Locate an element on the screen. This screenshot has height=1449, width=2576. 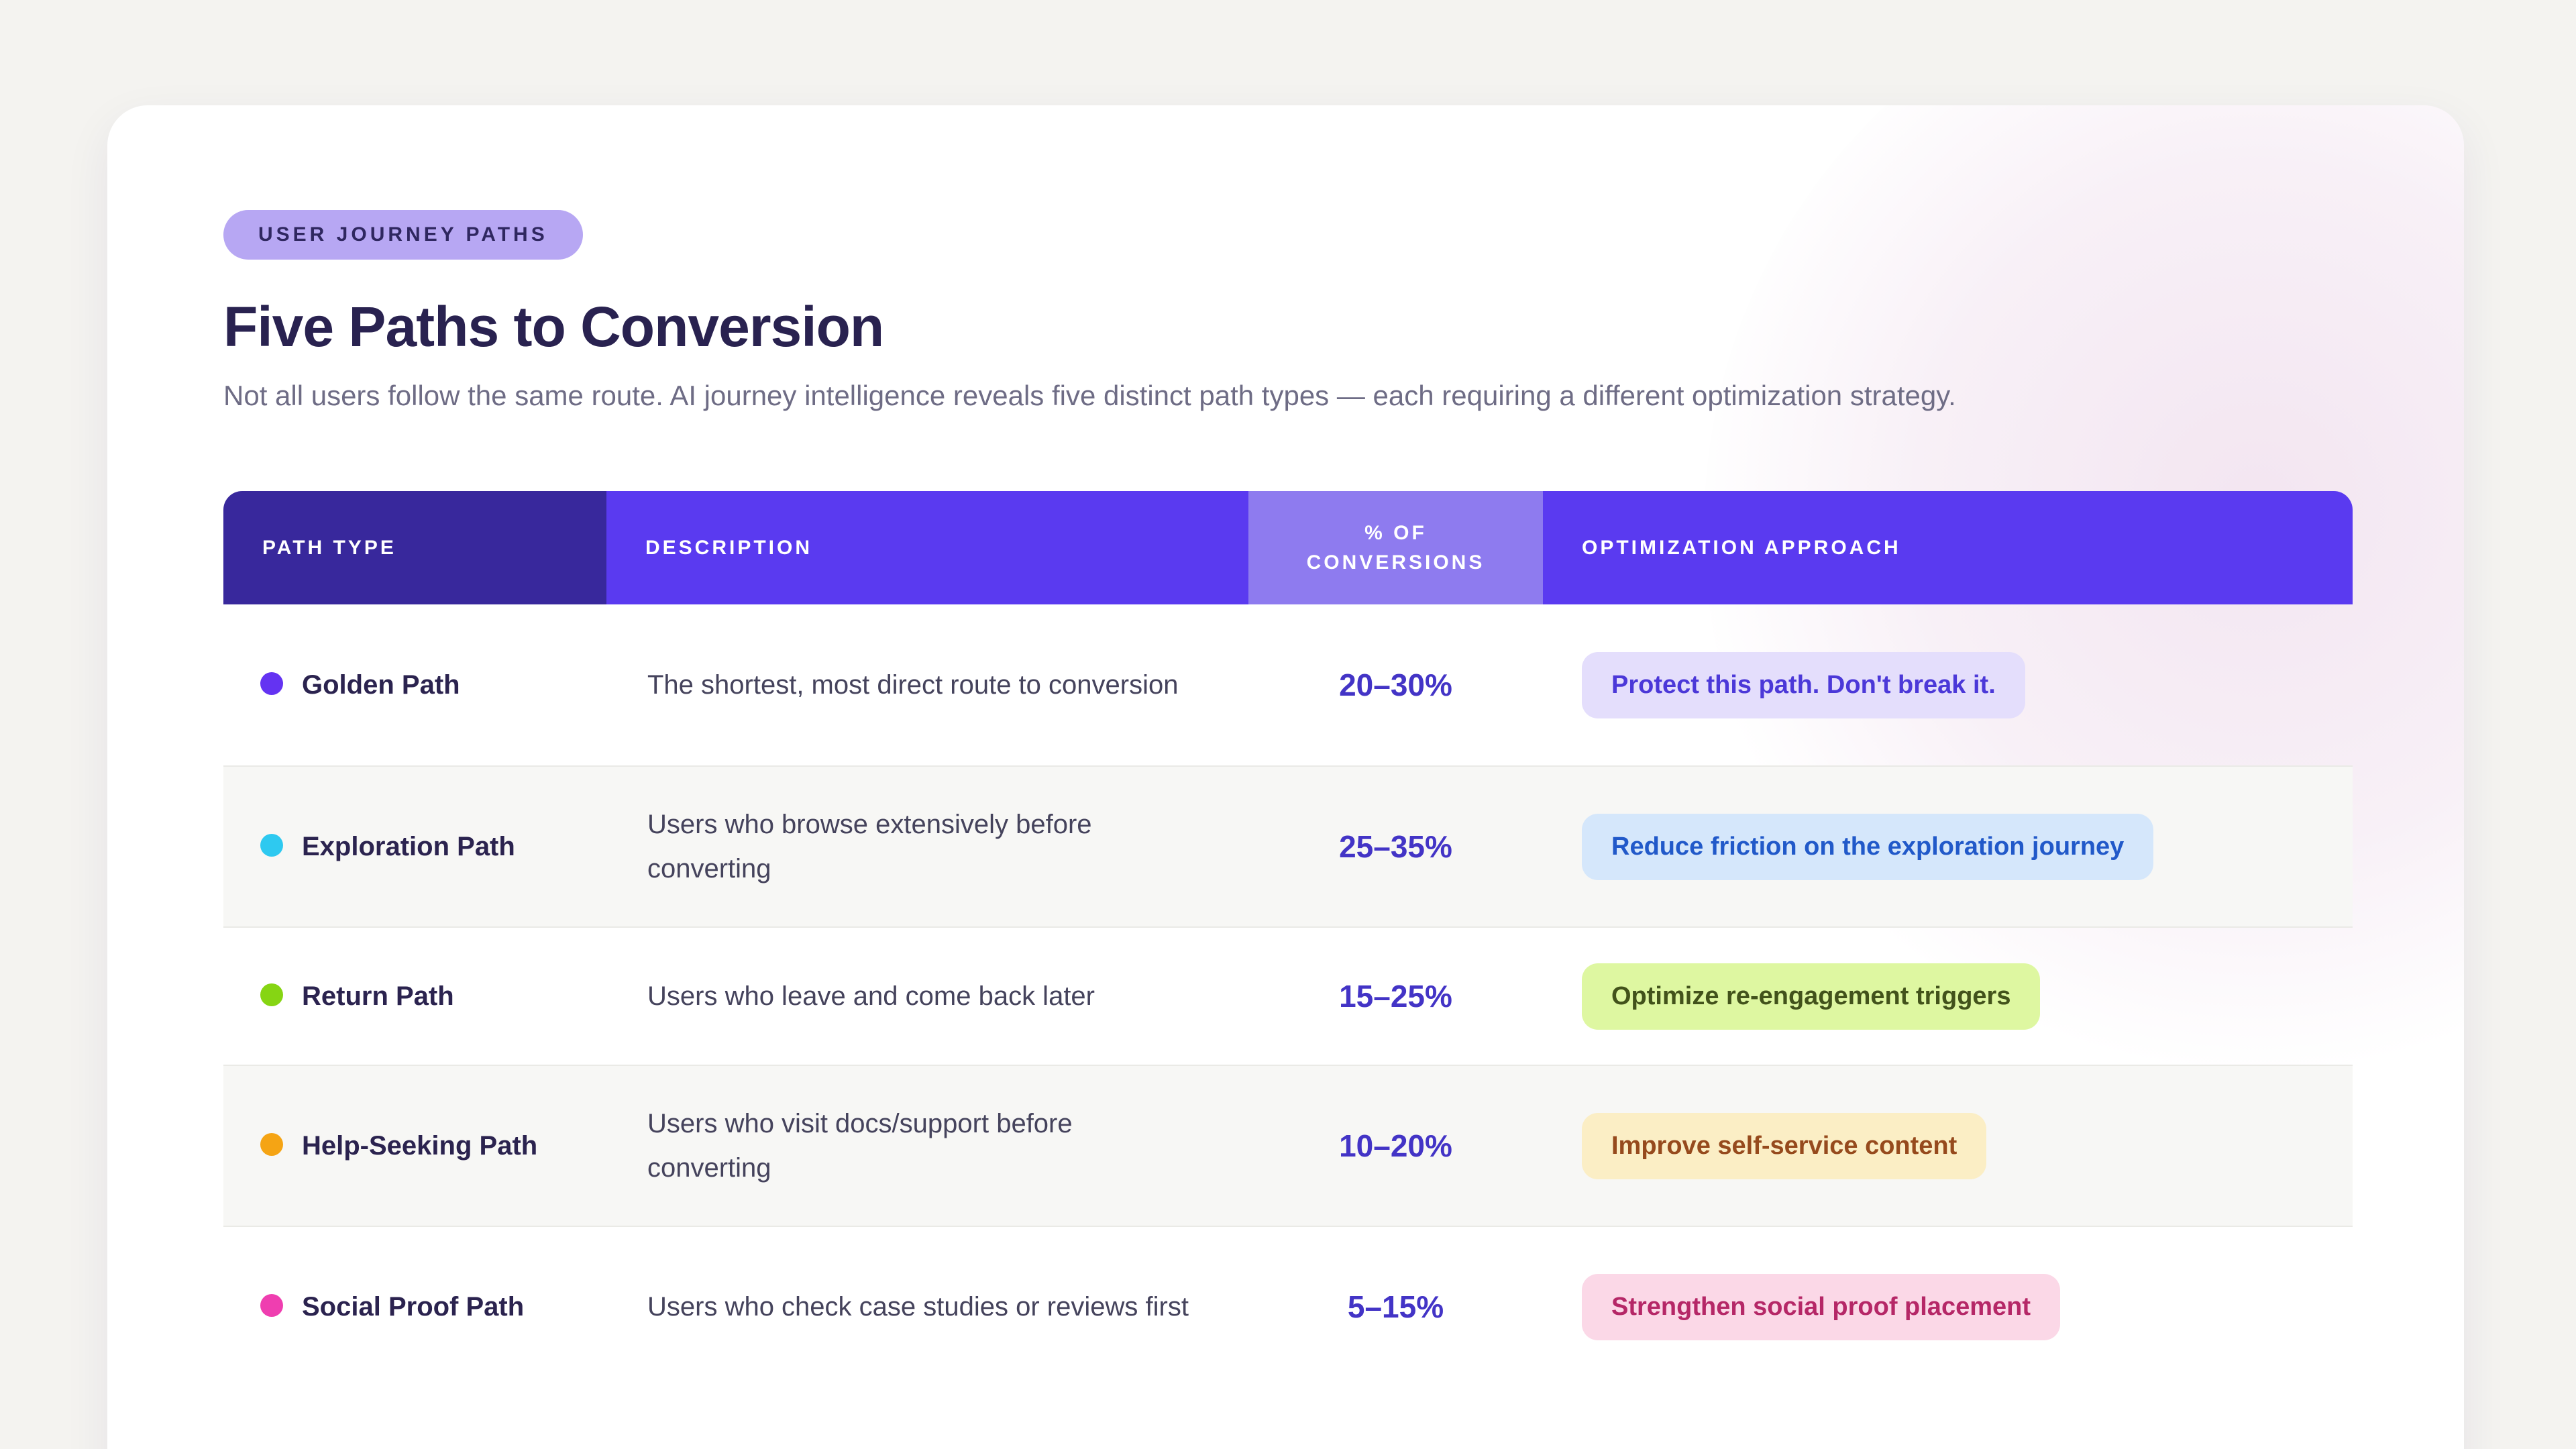
path-type-cell: Social Proof Path is located at coordinates (414, 1307).